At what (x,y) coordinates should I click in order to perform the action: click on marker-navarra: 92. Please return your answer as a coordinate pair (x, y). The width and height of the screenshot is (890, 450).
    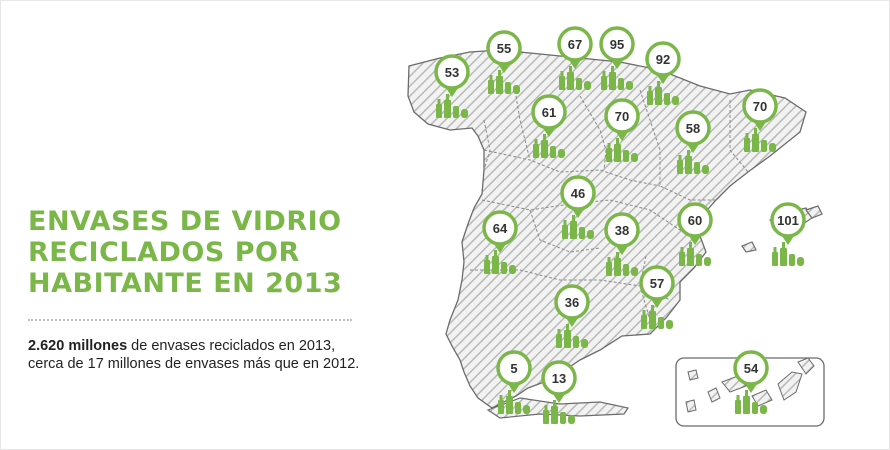
    Looking at the image, I should click on (663, 73).